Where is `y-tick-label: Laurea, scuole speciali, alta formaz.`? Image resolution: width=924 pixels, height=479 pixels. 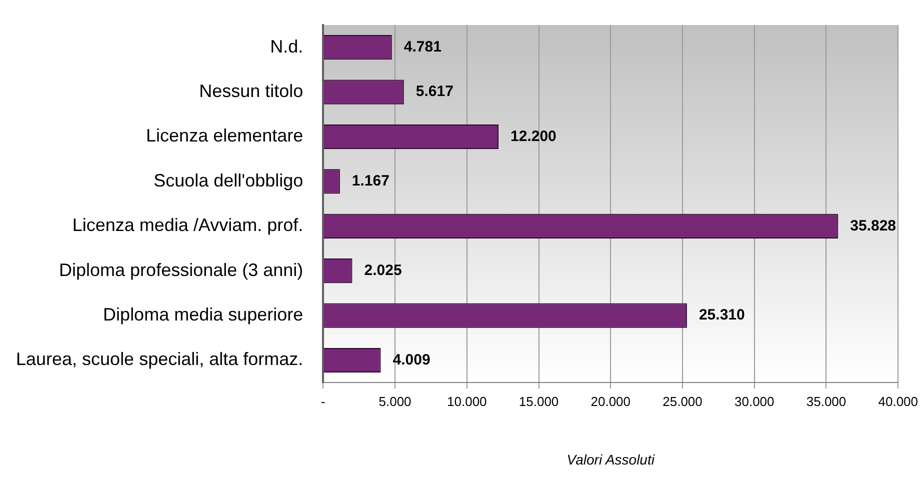
y-tick-label: Laurea, scuole speciali, alta formaz. is located at coordinates (160, 359).